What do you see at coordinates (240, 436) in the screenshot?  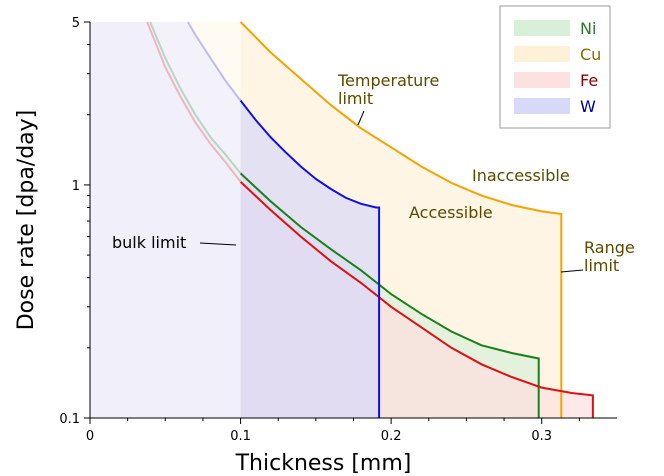 I see `x-tick-label: 0.1` at bounding box center [240, 436].